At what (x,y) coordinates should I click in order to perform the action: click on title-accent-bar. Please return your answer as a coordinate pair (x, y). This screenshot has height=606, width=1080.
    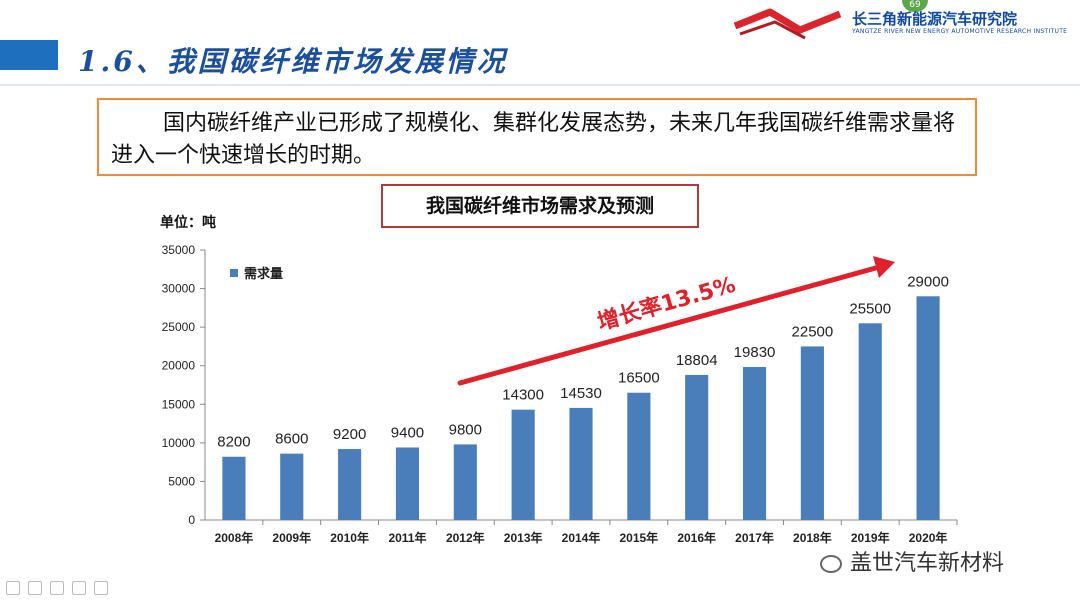
    Looking at the image, I should click on (29, 55).